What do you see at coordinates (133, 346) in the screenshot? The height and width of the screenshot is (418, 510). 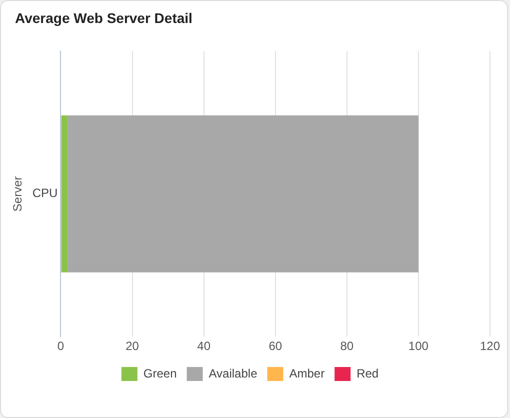 I see `x-tick-label: 20` at bounding box center [133, 346].